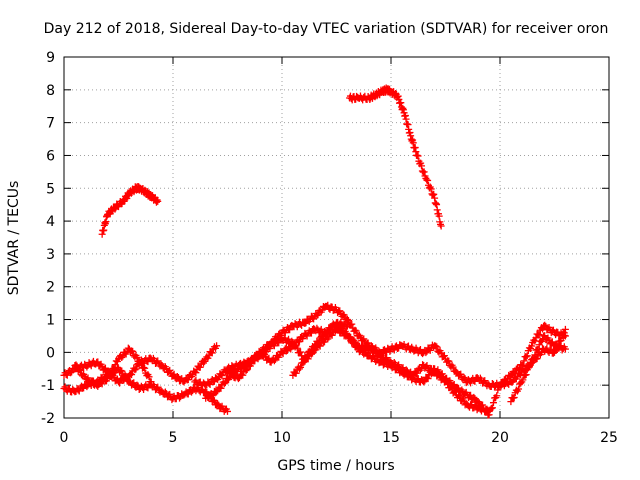  What do you see at coordinates (395, 157) in the screenshot?
I see `series-arc-b` at bounding box center [395, 157].